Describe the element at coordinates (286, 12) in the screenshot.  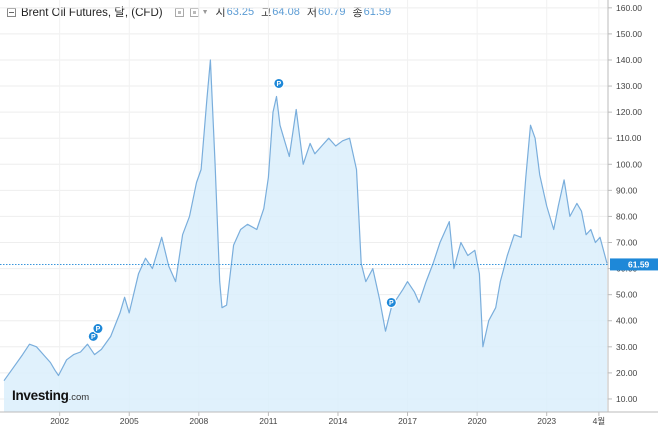
I see `high-value: 64.08` at that location.